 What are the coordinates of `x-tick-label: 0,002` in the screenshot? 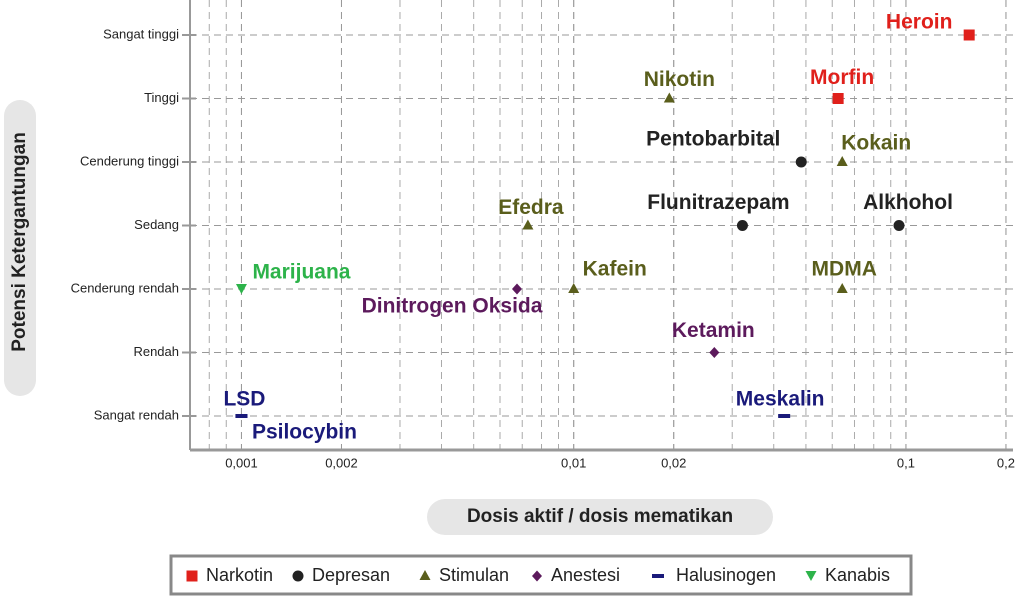 It's located at (341, 462).